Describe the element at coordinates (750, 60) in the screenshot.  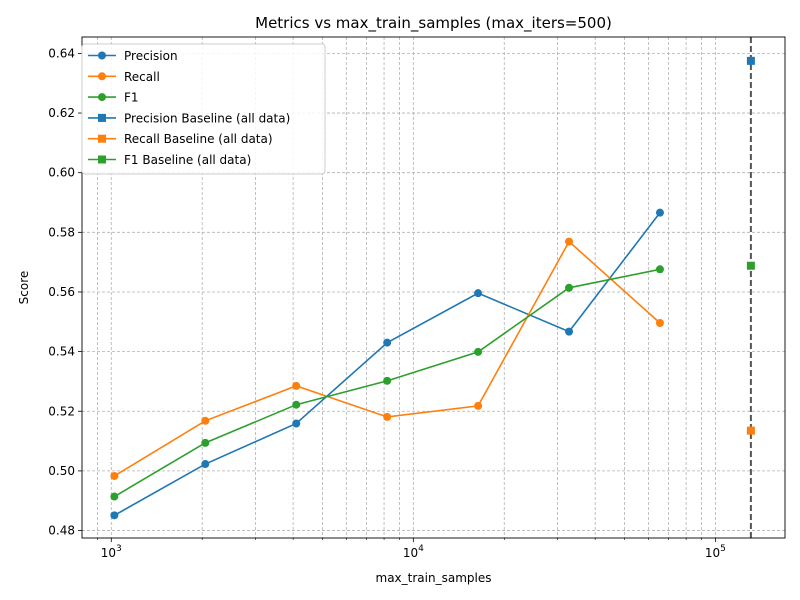
I see `precision-baseline-all-data--marker` at that location.